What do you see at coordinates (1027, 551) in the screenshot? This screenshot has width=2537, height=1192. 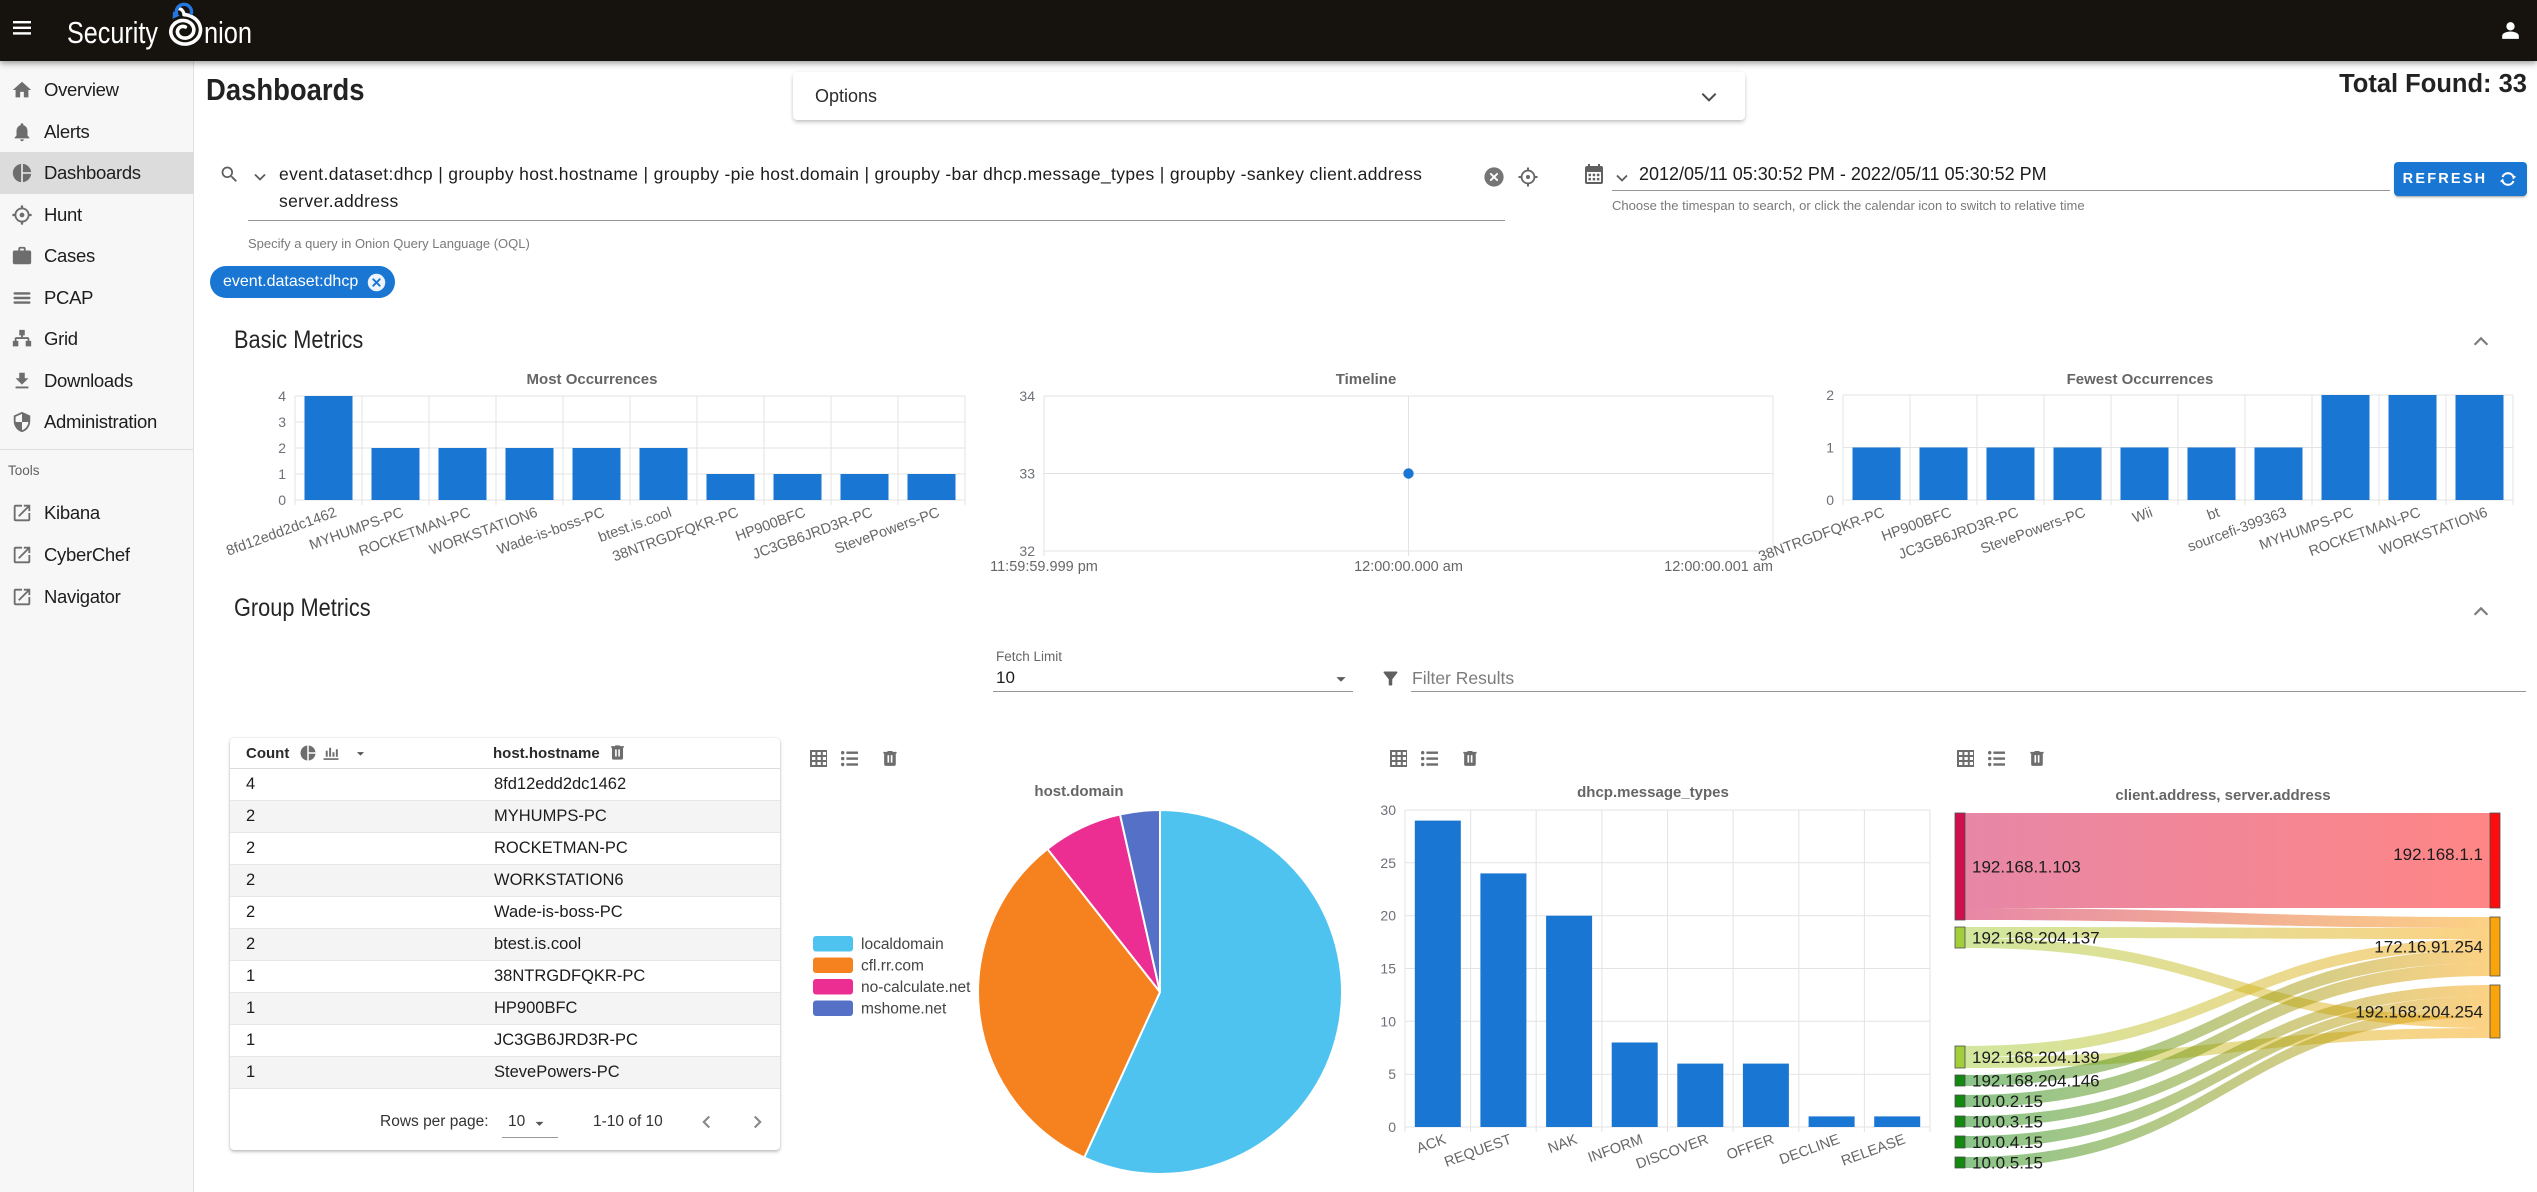 I see `svg-text: 32` at bounding box center [1027, 551].